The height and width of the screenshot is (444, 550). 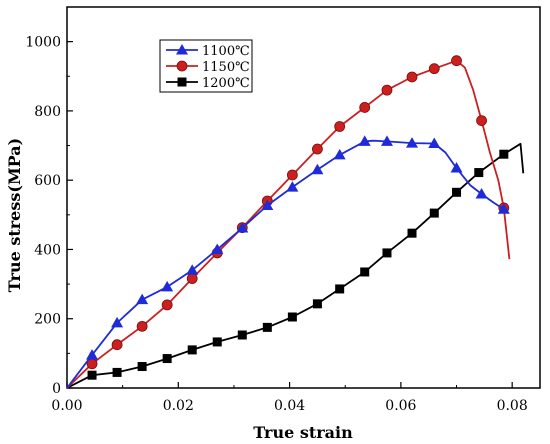 What do you see at coordinates (43, 216) in the screenshot?
I see `y-tick-labels: 0 200 400 600 800 1000` at bounding box center [43, 216].